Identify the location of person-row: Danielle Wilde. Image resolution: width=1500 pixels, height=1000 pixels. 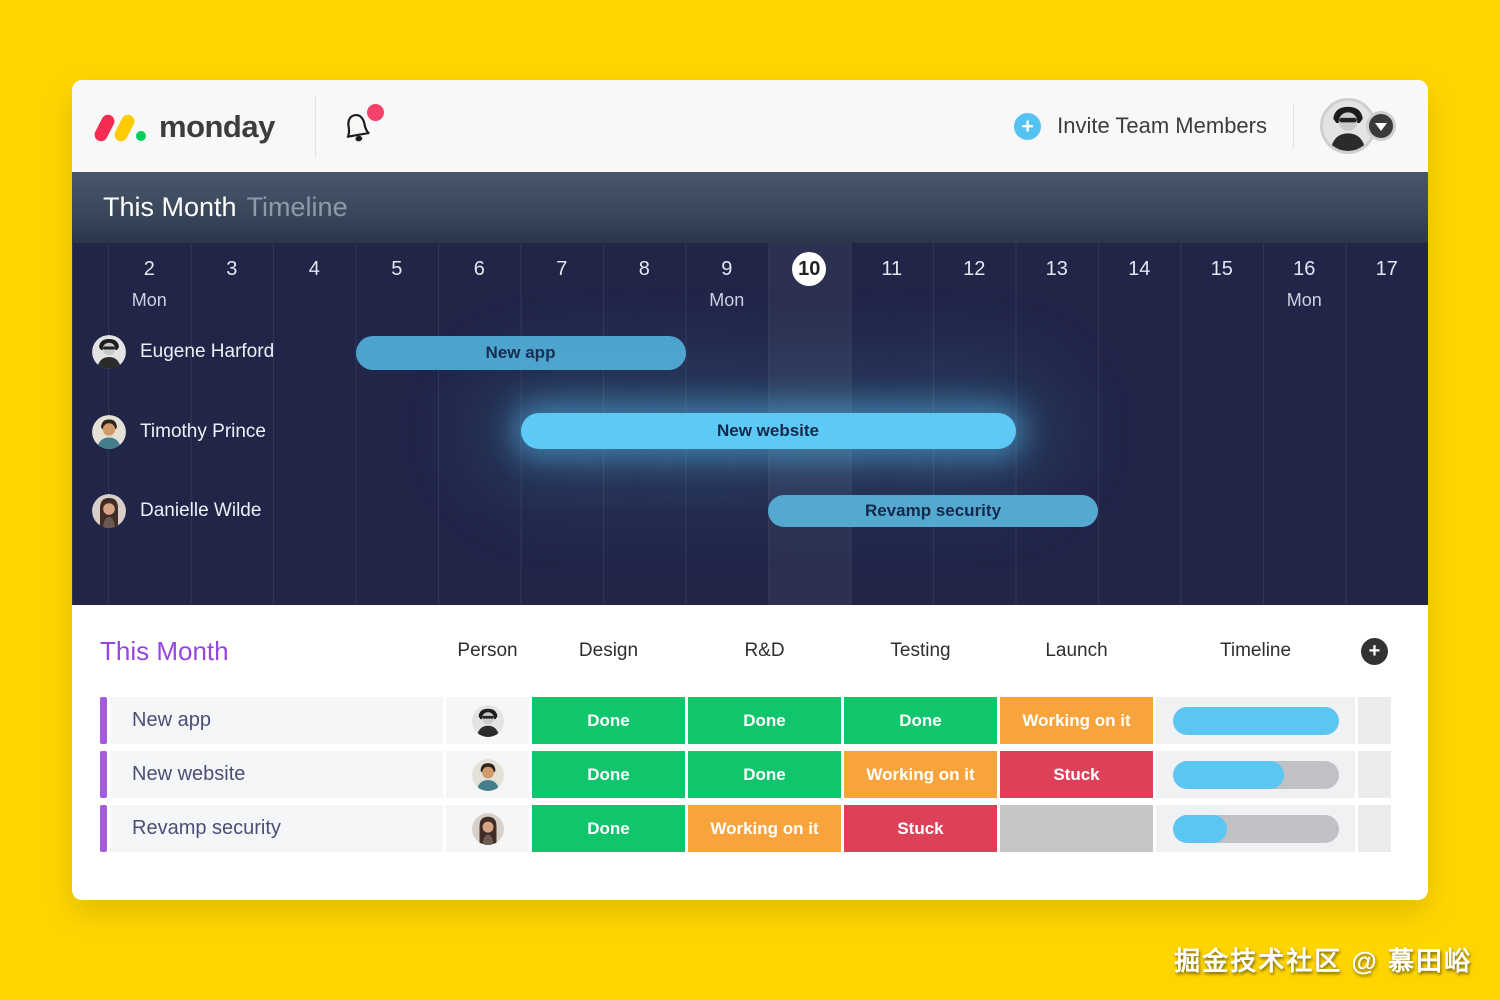
(176, 511).